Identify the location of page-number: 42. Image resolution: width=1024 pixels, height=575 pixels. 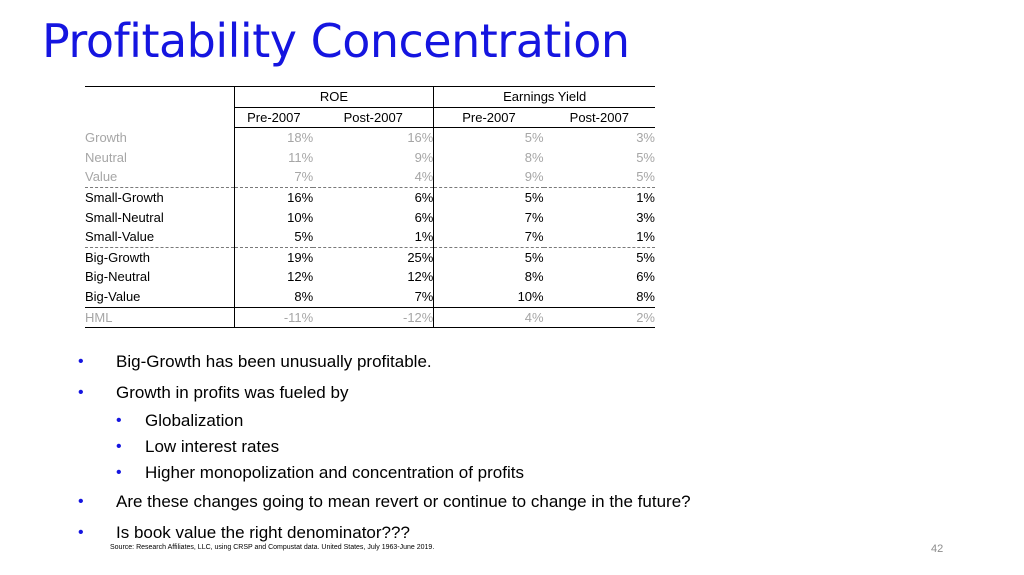
(937, 549).